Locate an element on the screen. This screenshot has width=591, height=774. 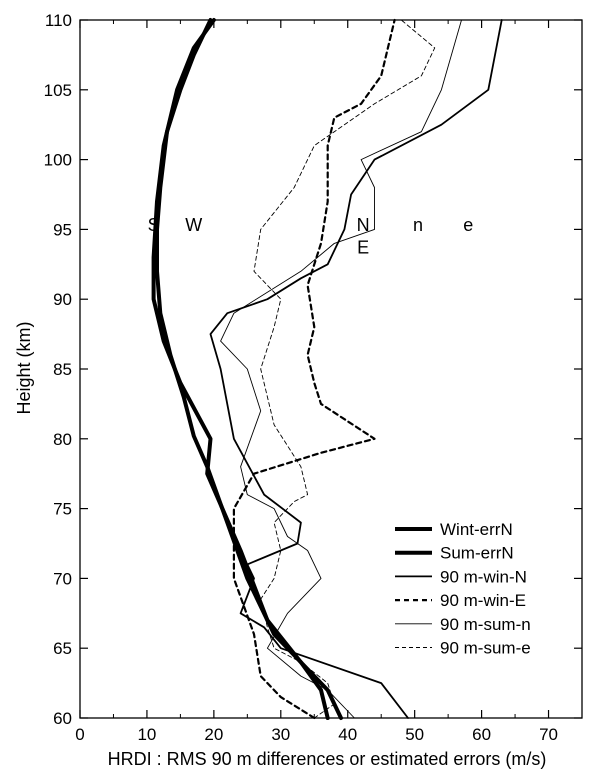
y-tick-label: 80 is located at coordinates (62, 439).